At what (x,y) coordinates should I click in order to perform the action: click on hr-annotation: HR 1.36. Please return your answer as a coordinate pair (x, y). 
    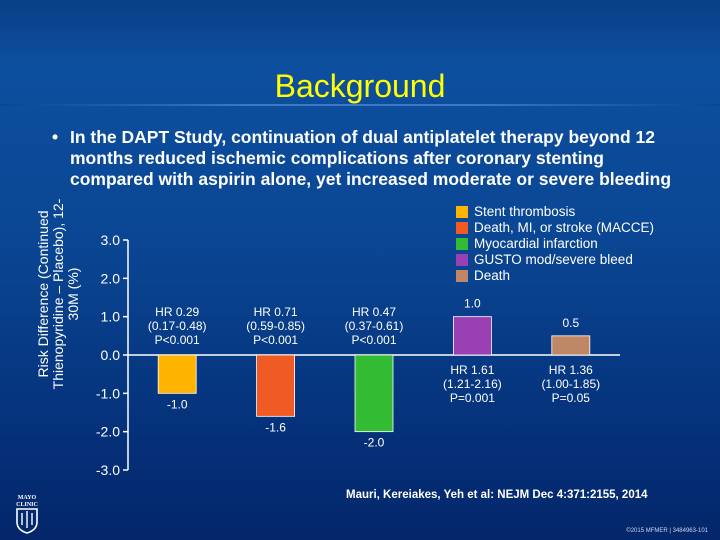
    Looking at the image, I should click on (571, 370).